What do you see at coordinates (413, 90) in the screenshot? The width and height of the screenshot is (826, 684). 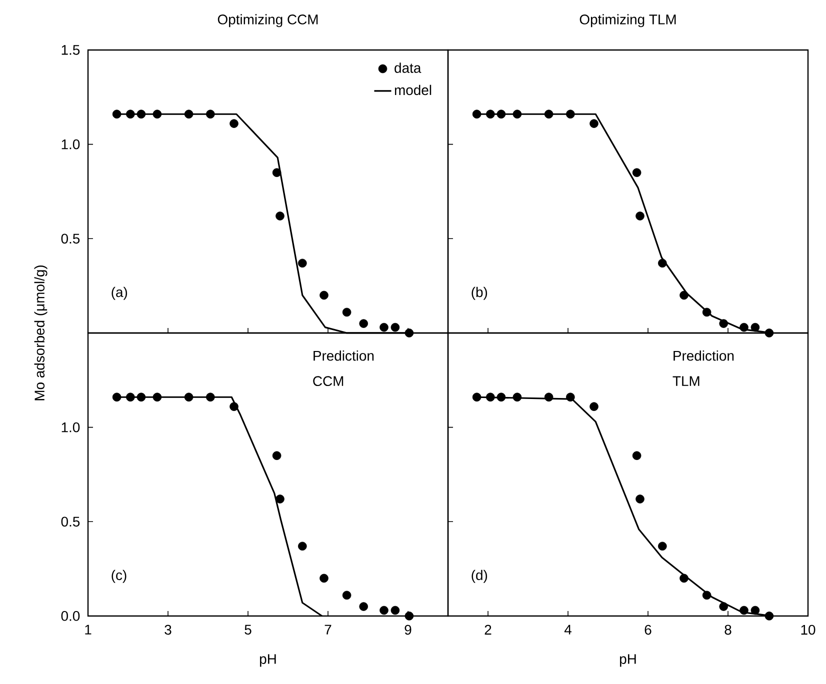 I see `legend-label: model` at bounding box center [413, 90].